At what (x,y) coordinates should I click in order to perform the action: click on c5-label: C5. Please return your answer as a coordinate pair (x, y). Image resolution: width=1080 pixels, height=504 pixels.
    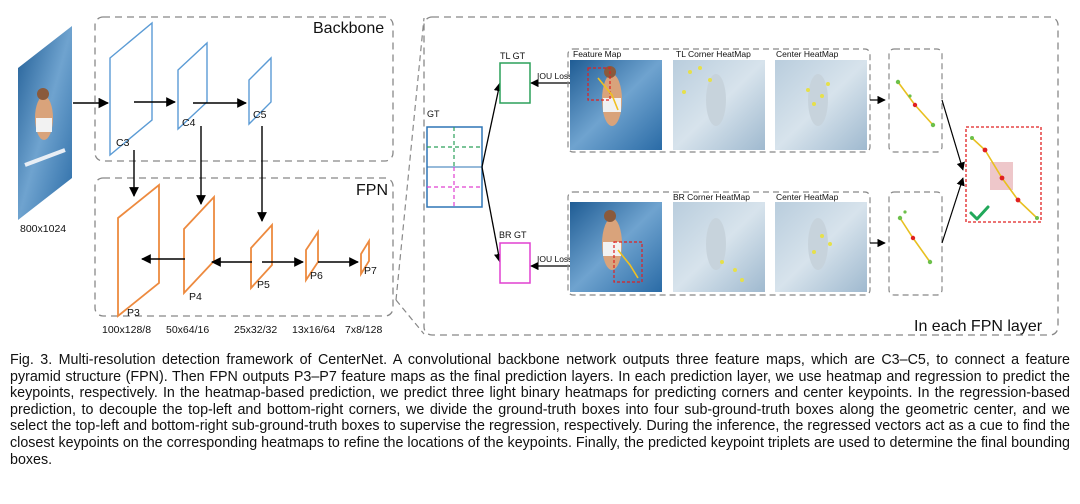
    Looking at the image, I should click on (260, 115).